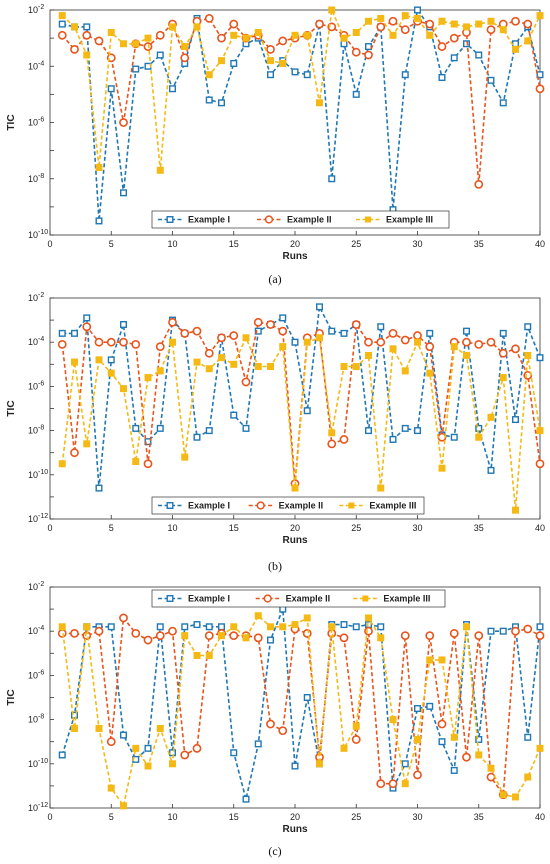 The width and height of the screenshot is (550, 864). Describe the element at coordinates (406, 599) in the screenshot. I see `legend-label: Example III` at that location.